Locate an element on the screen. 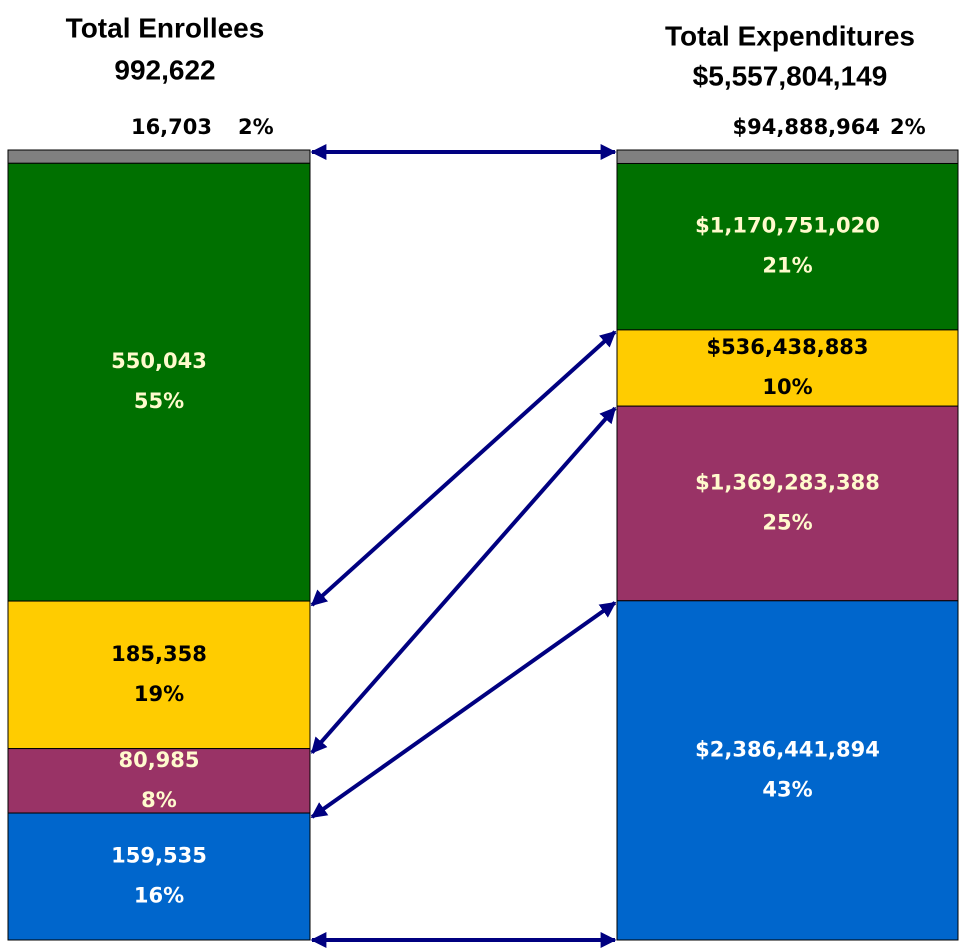 This screenshot has height=948, width=959. share-label: 19% is located at coordinates (159, 694).